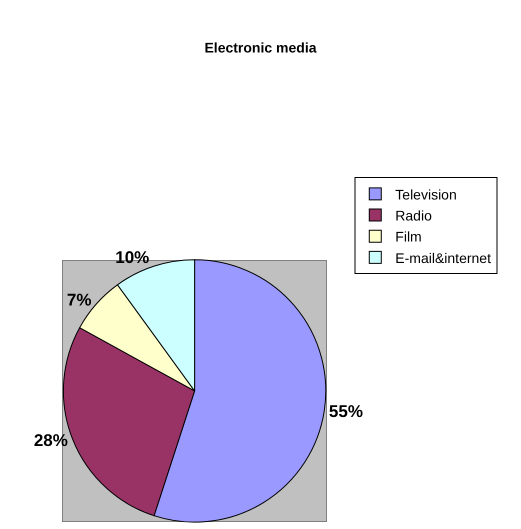 This screenshot has width=521, height=529. Describe the element at coordinates (443, 258) in the screenshot. I see `legend-label: E-mail&internet` at that location.